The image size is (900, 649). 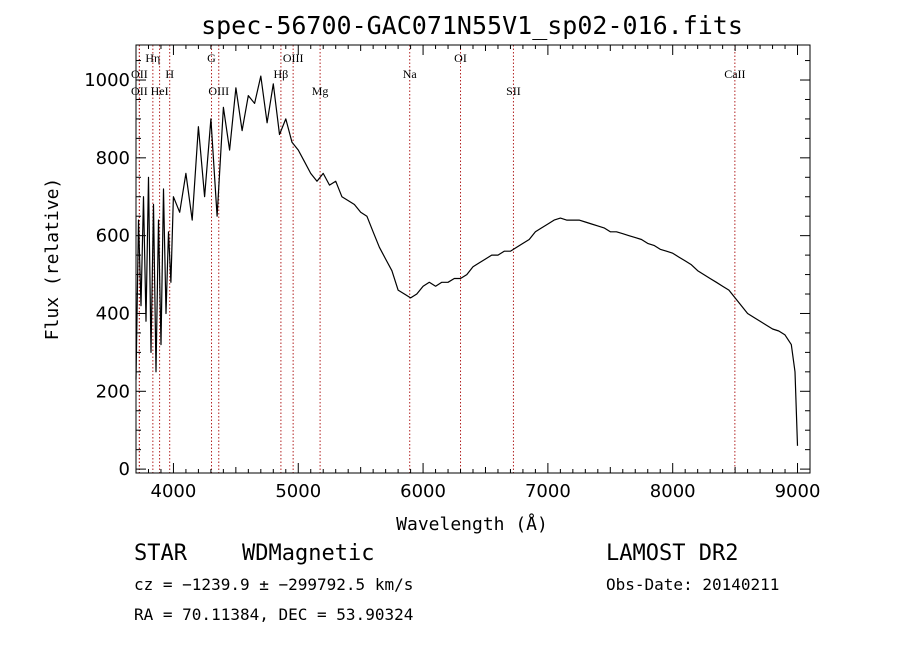 What do you see at coordinates (308, 553) in the screenshot?
I see `subclass-label: WDMagnetic` at bounding box center [308, 553].